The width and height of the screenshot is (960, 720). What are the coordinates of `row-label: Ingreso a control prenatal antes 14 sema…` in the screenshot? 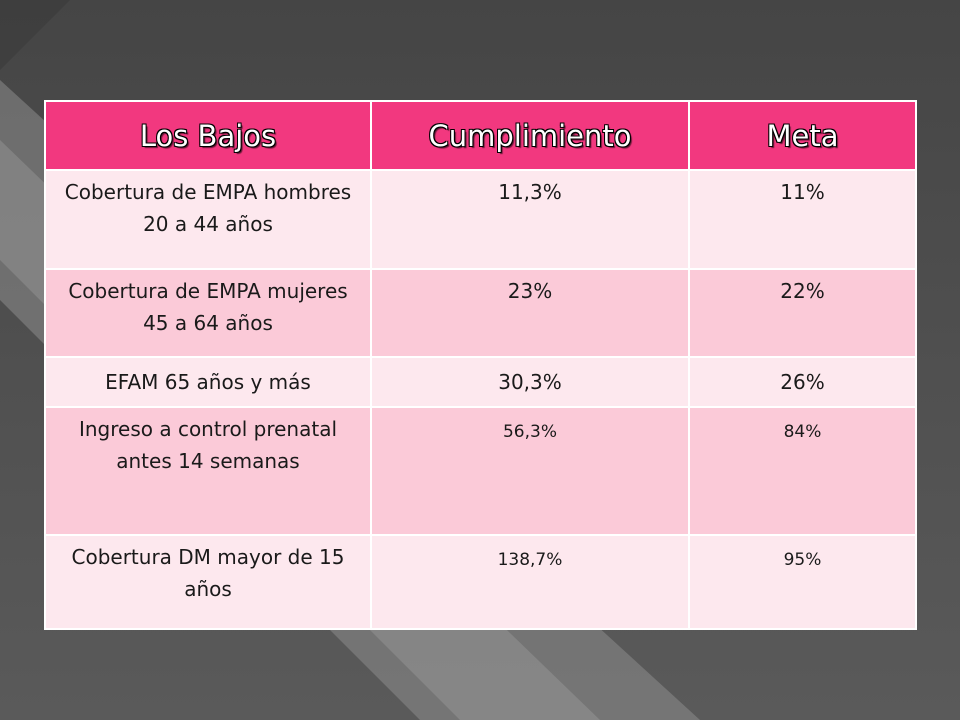 It's located at (208, 471).